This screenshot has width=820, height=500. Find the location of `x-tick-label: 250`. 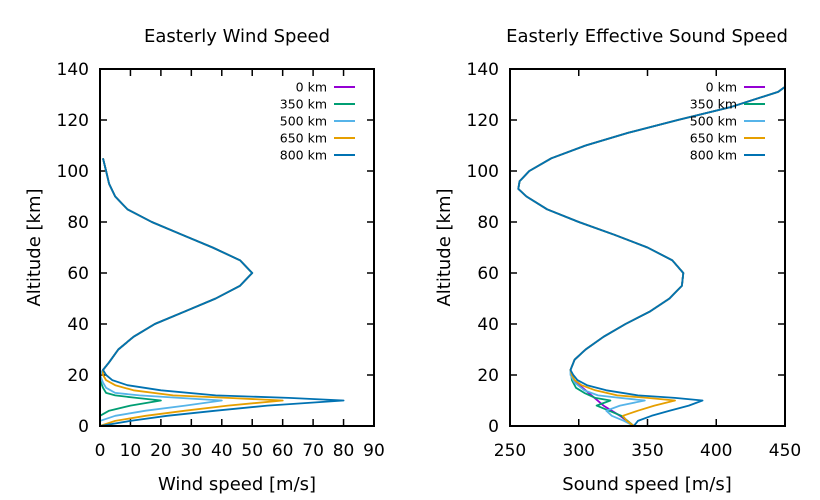

x-tick-label: 250 is located at coordinates (510, 451).